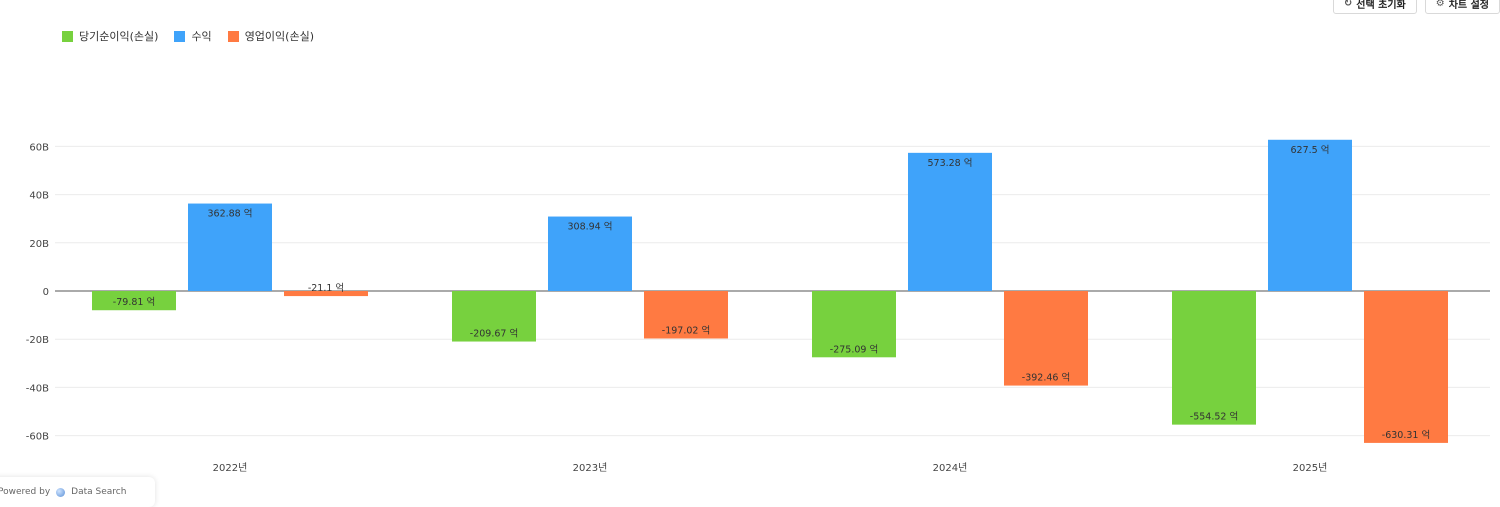 The height and width of the screenshot is (507, 1500). What do you see at coordinates (1381, 5) in the screenshot?
I see `reset-selection-label: 선택 초기화` at bounding box center [1381, 5].